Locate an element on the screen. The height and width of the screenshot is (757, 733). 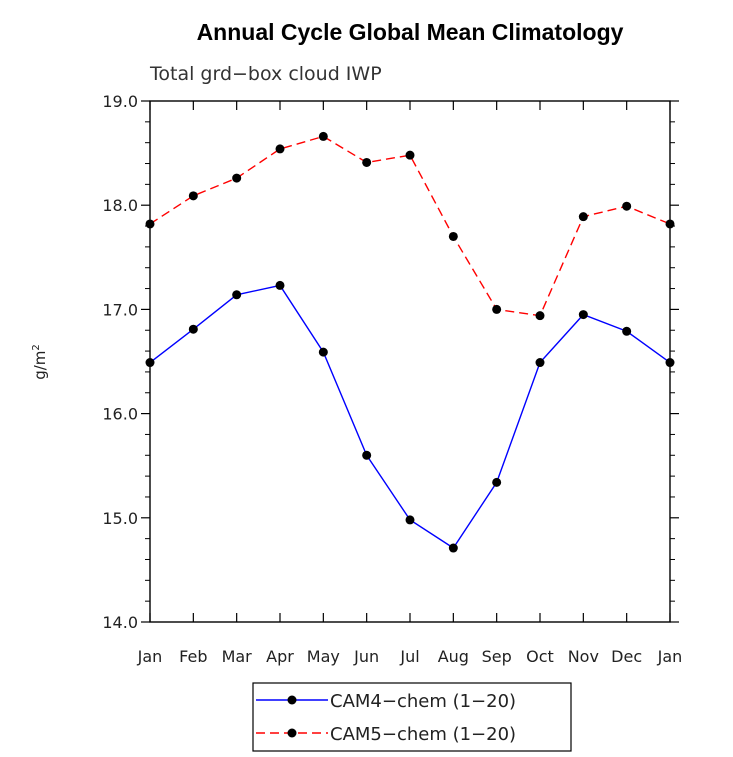
x-tick-label: Oct is located at coordinates (540, 656).